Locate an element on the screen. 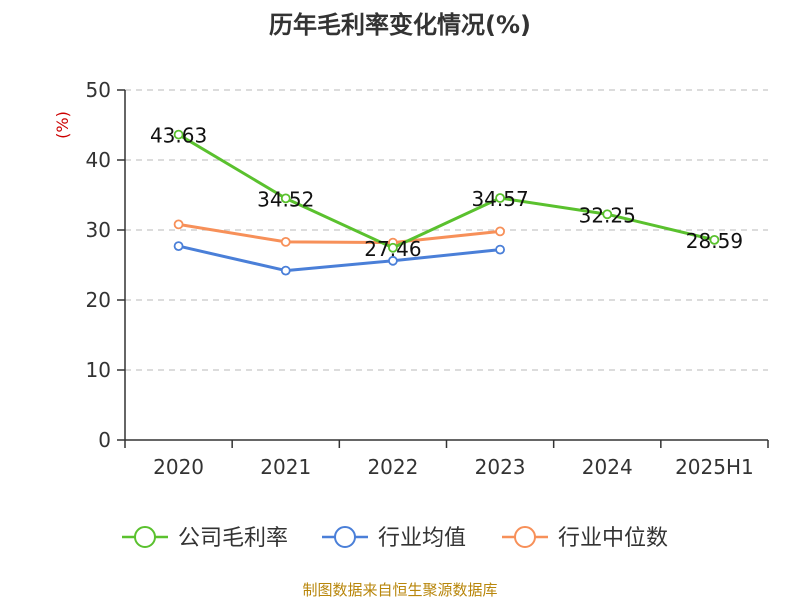  legend-item: 行业中位数 is located at coordinates (585, 538).